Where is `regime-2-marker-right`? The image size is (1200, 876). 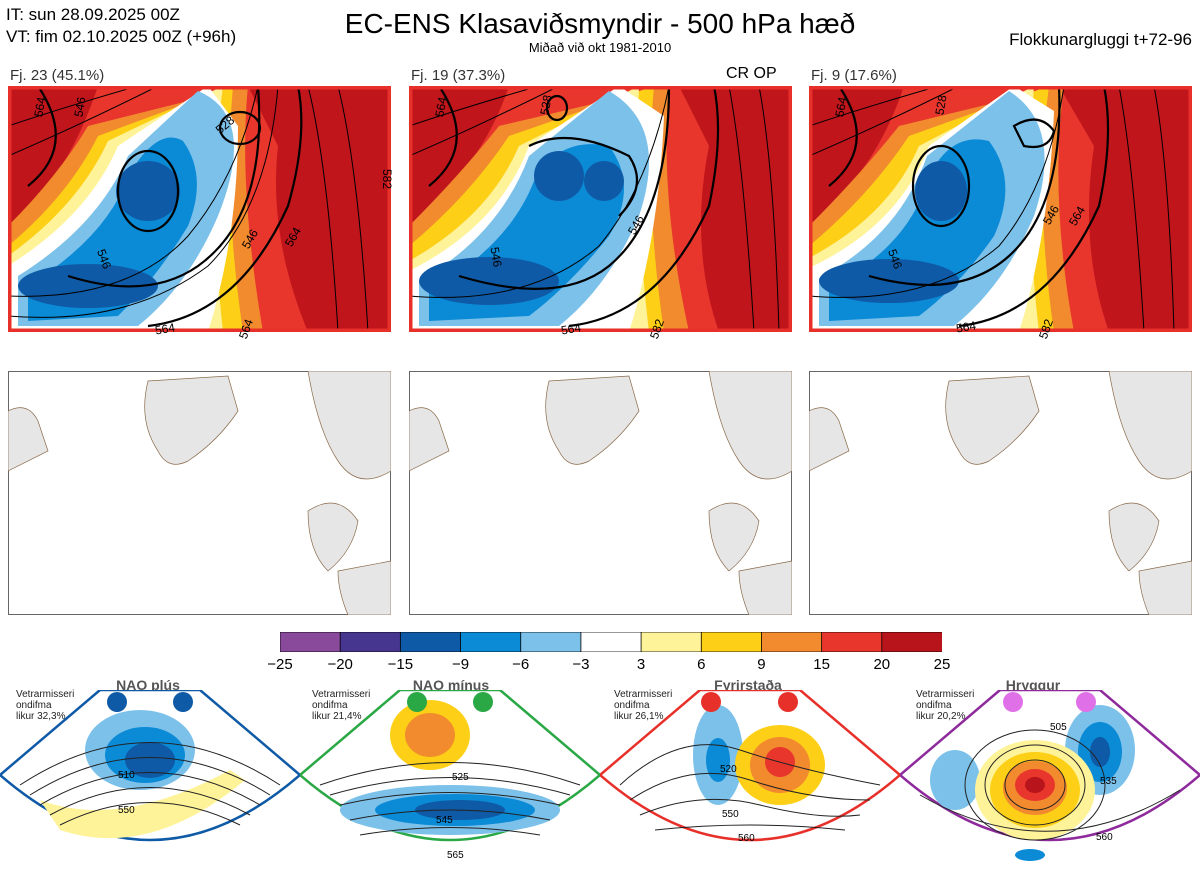
regime-2-marker-right is located at coordinates (483, 702).